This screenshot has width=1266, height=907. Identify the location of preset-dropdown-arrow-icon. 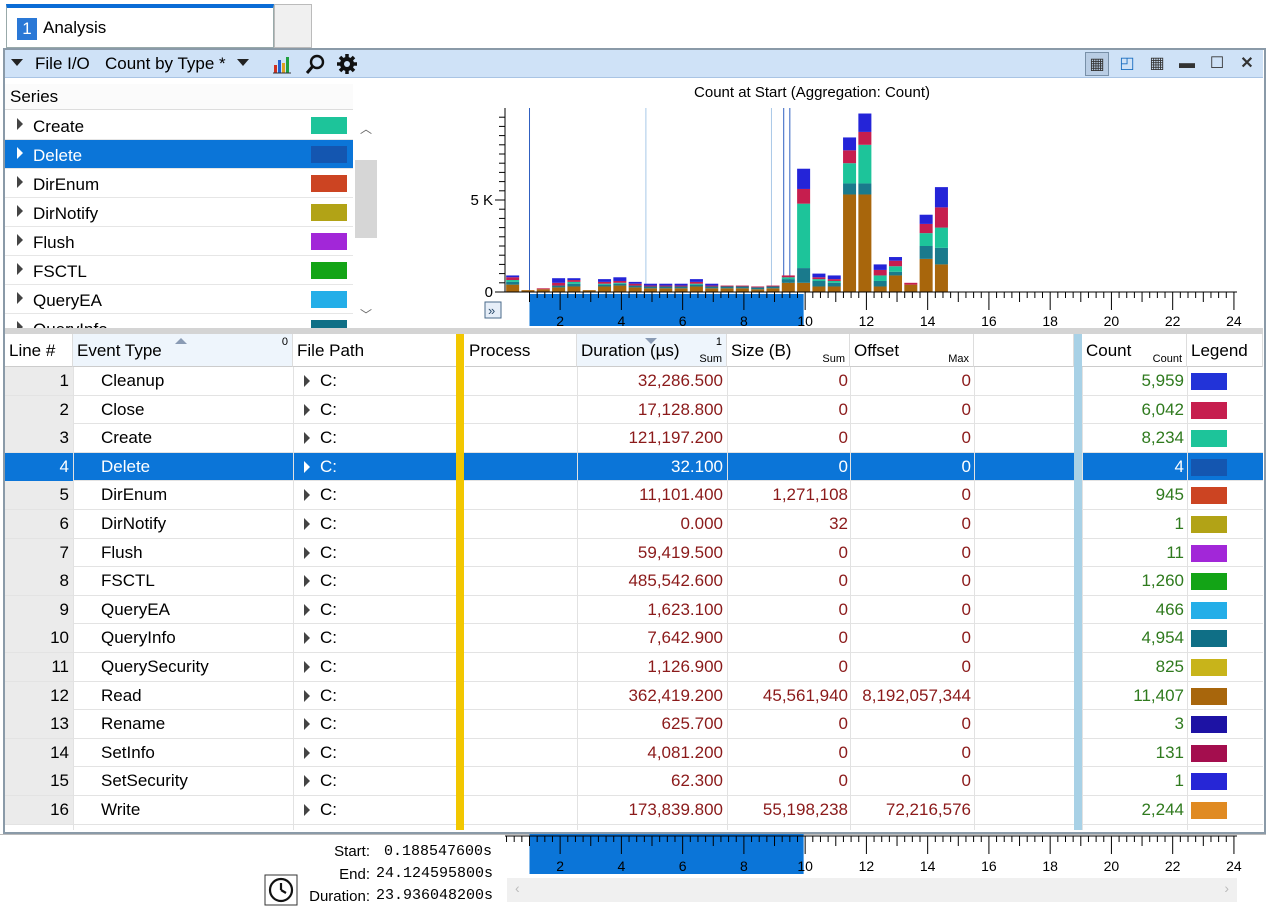
(243, 62).